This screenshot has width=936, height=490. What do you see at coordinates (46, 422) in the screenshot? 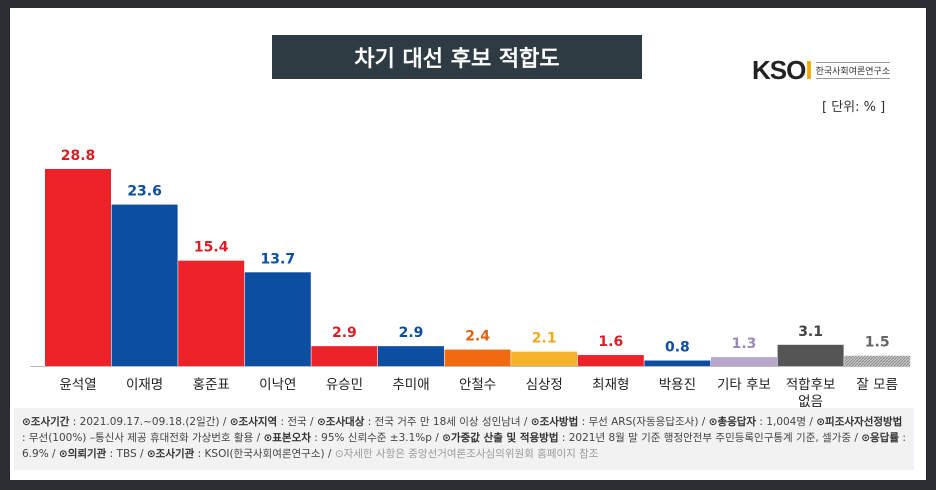
I see `footnote-key: ⊙조사기간` at bounding box center [46, 422].